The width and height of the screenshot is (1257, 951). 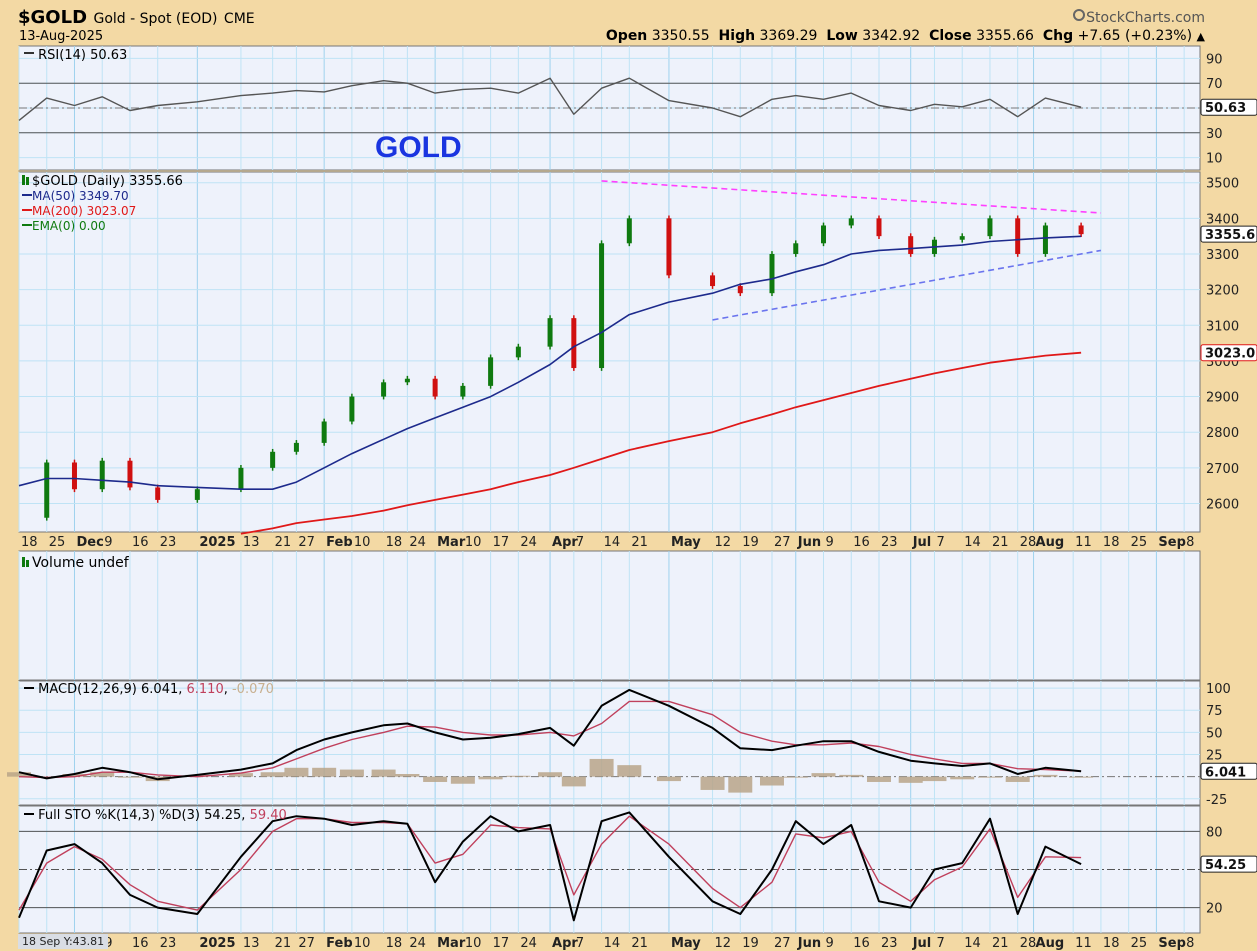 I want to click on volume-legend-text: Volume undef, so click(x=80, y=563).